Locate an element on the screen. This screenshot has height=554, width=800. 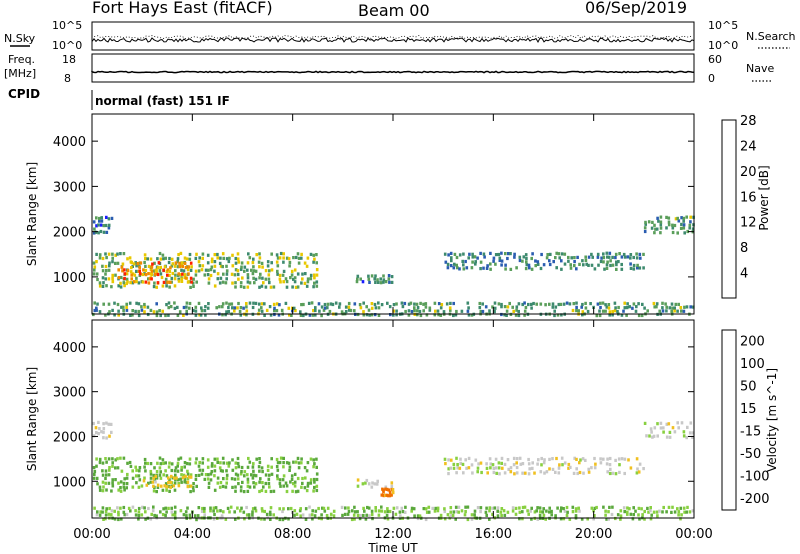
colorbar-tick: 12 is located at coordinates (748, 223).